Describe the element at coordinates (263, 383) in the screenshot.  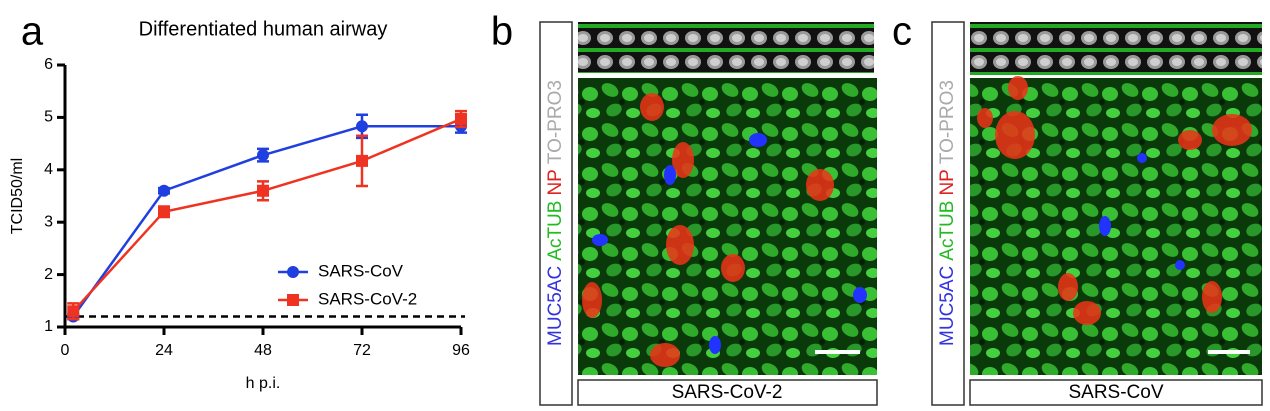
I see `x-axis-label: h p.i.` at that location.